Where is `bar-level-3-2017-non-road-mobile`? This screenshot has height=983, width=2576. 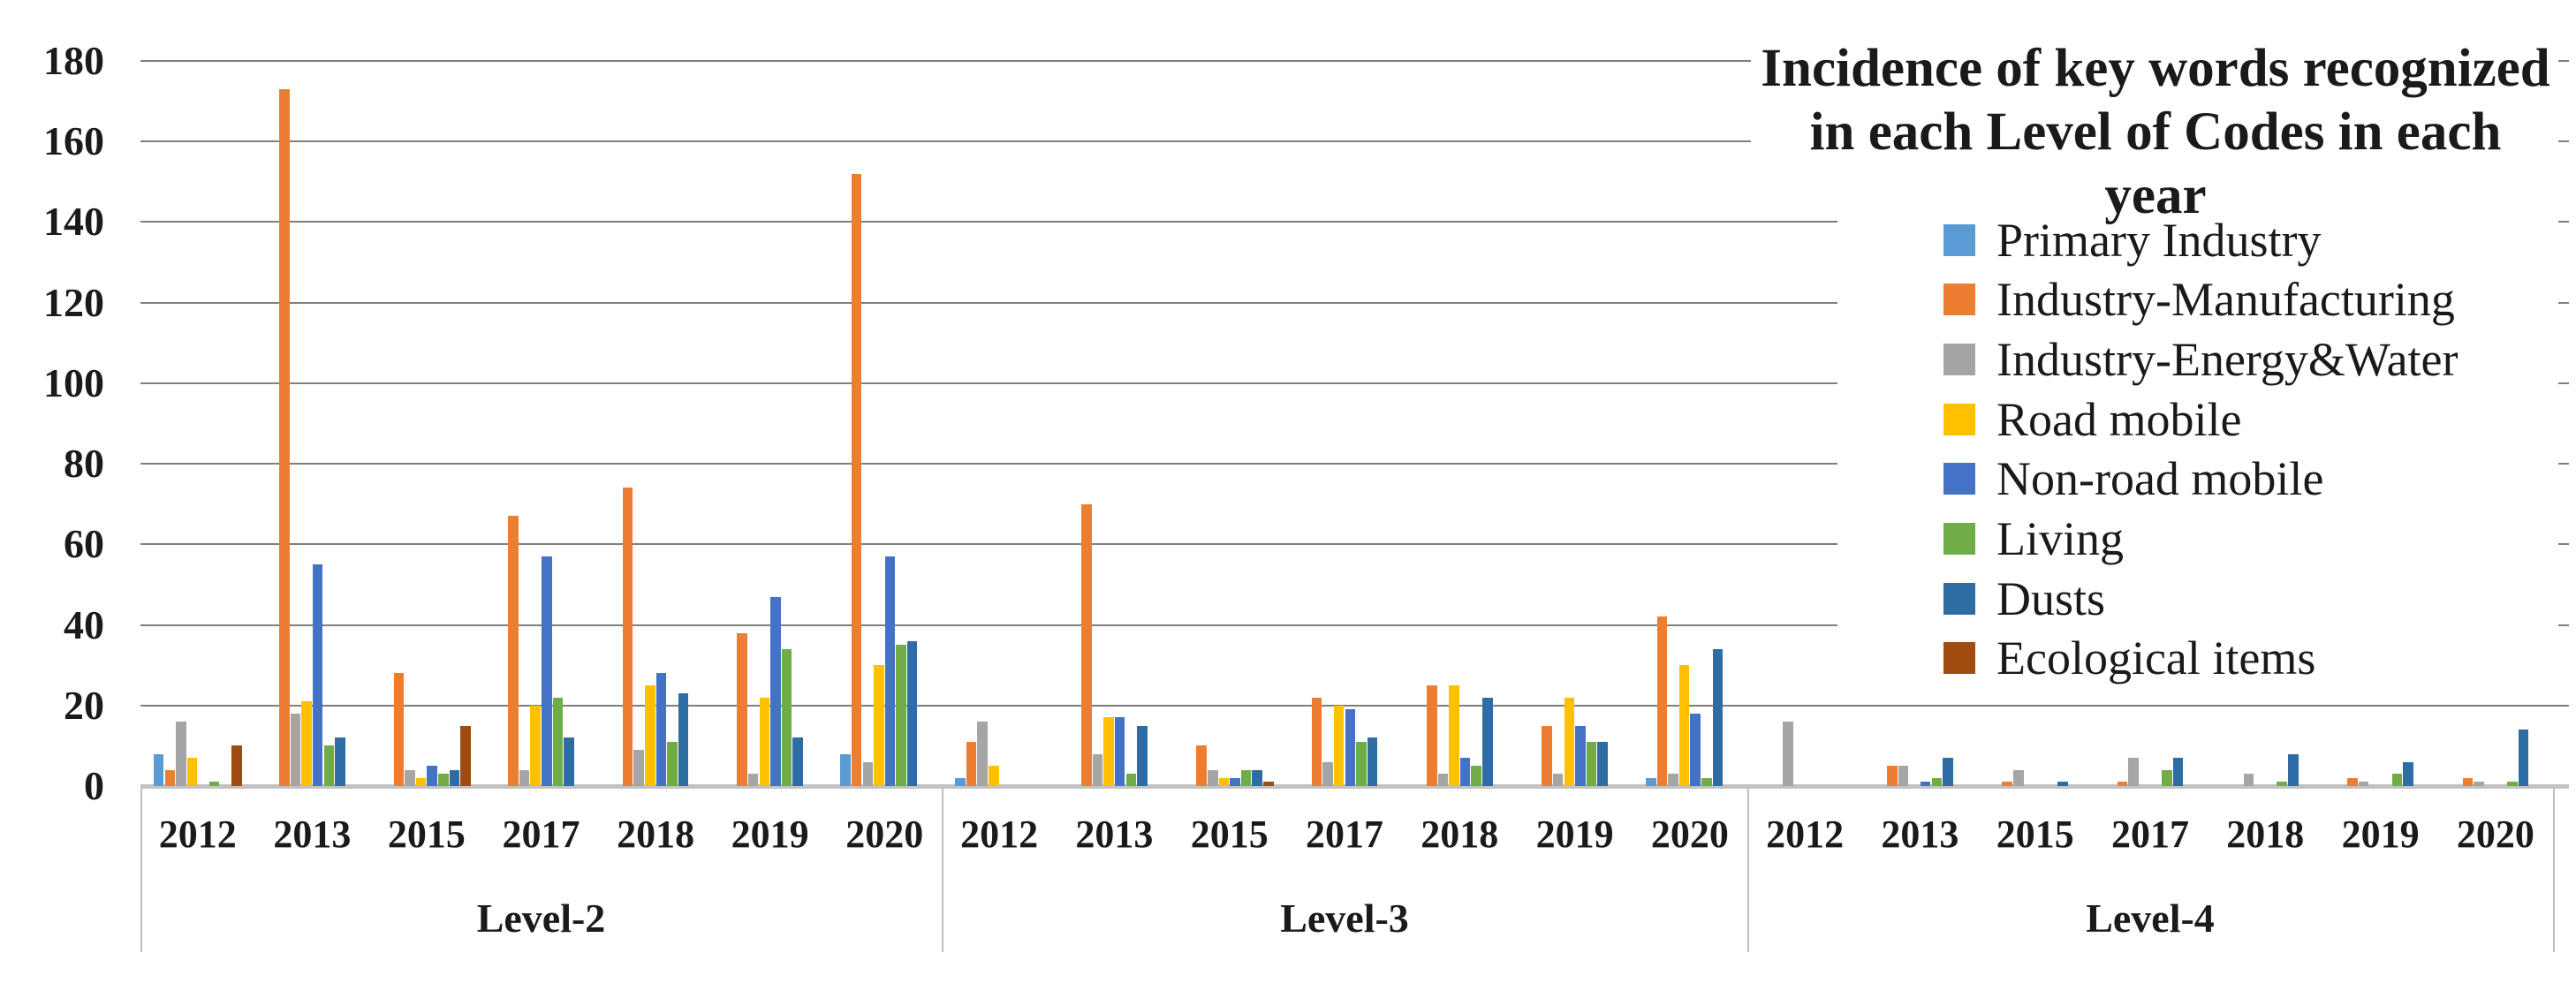
bar-level-3-2017-non-road-mobile is located at coordinates (1350, 747).